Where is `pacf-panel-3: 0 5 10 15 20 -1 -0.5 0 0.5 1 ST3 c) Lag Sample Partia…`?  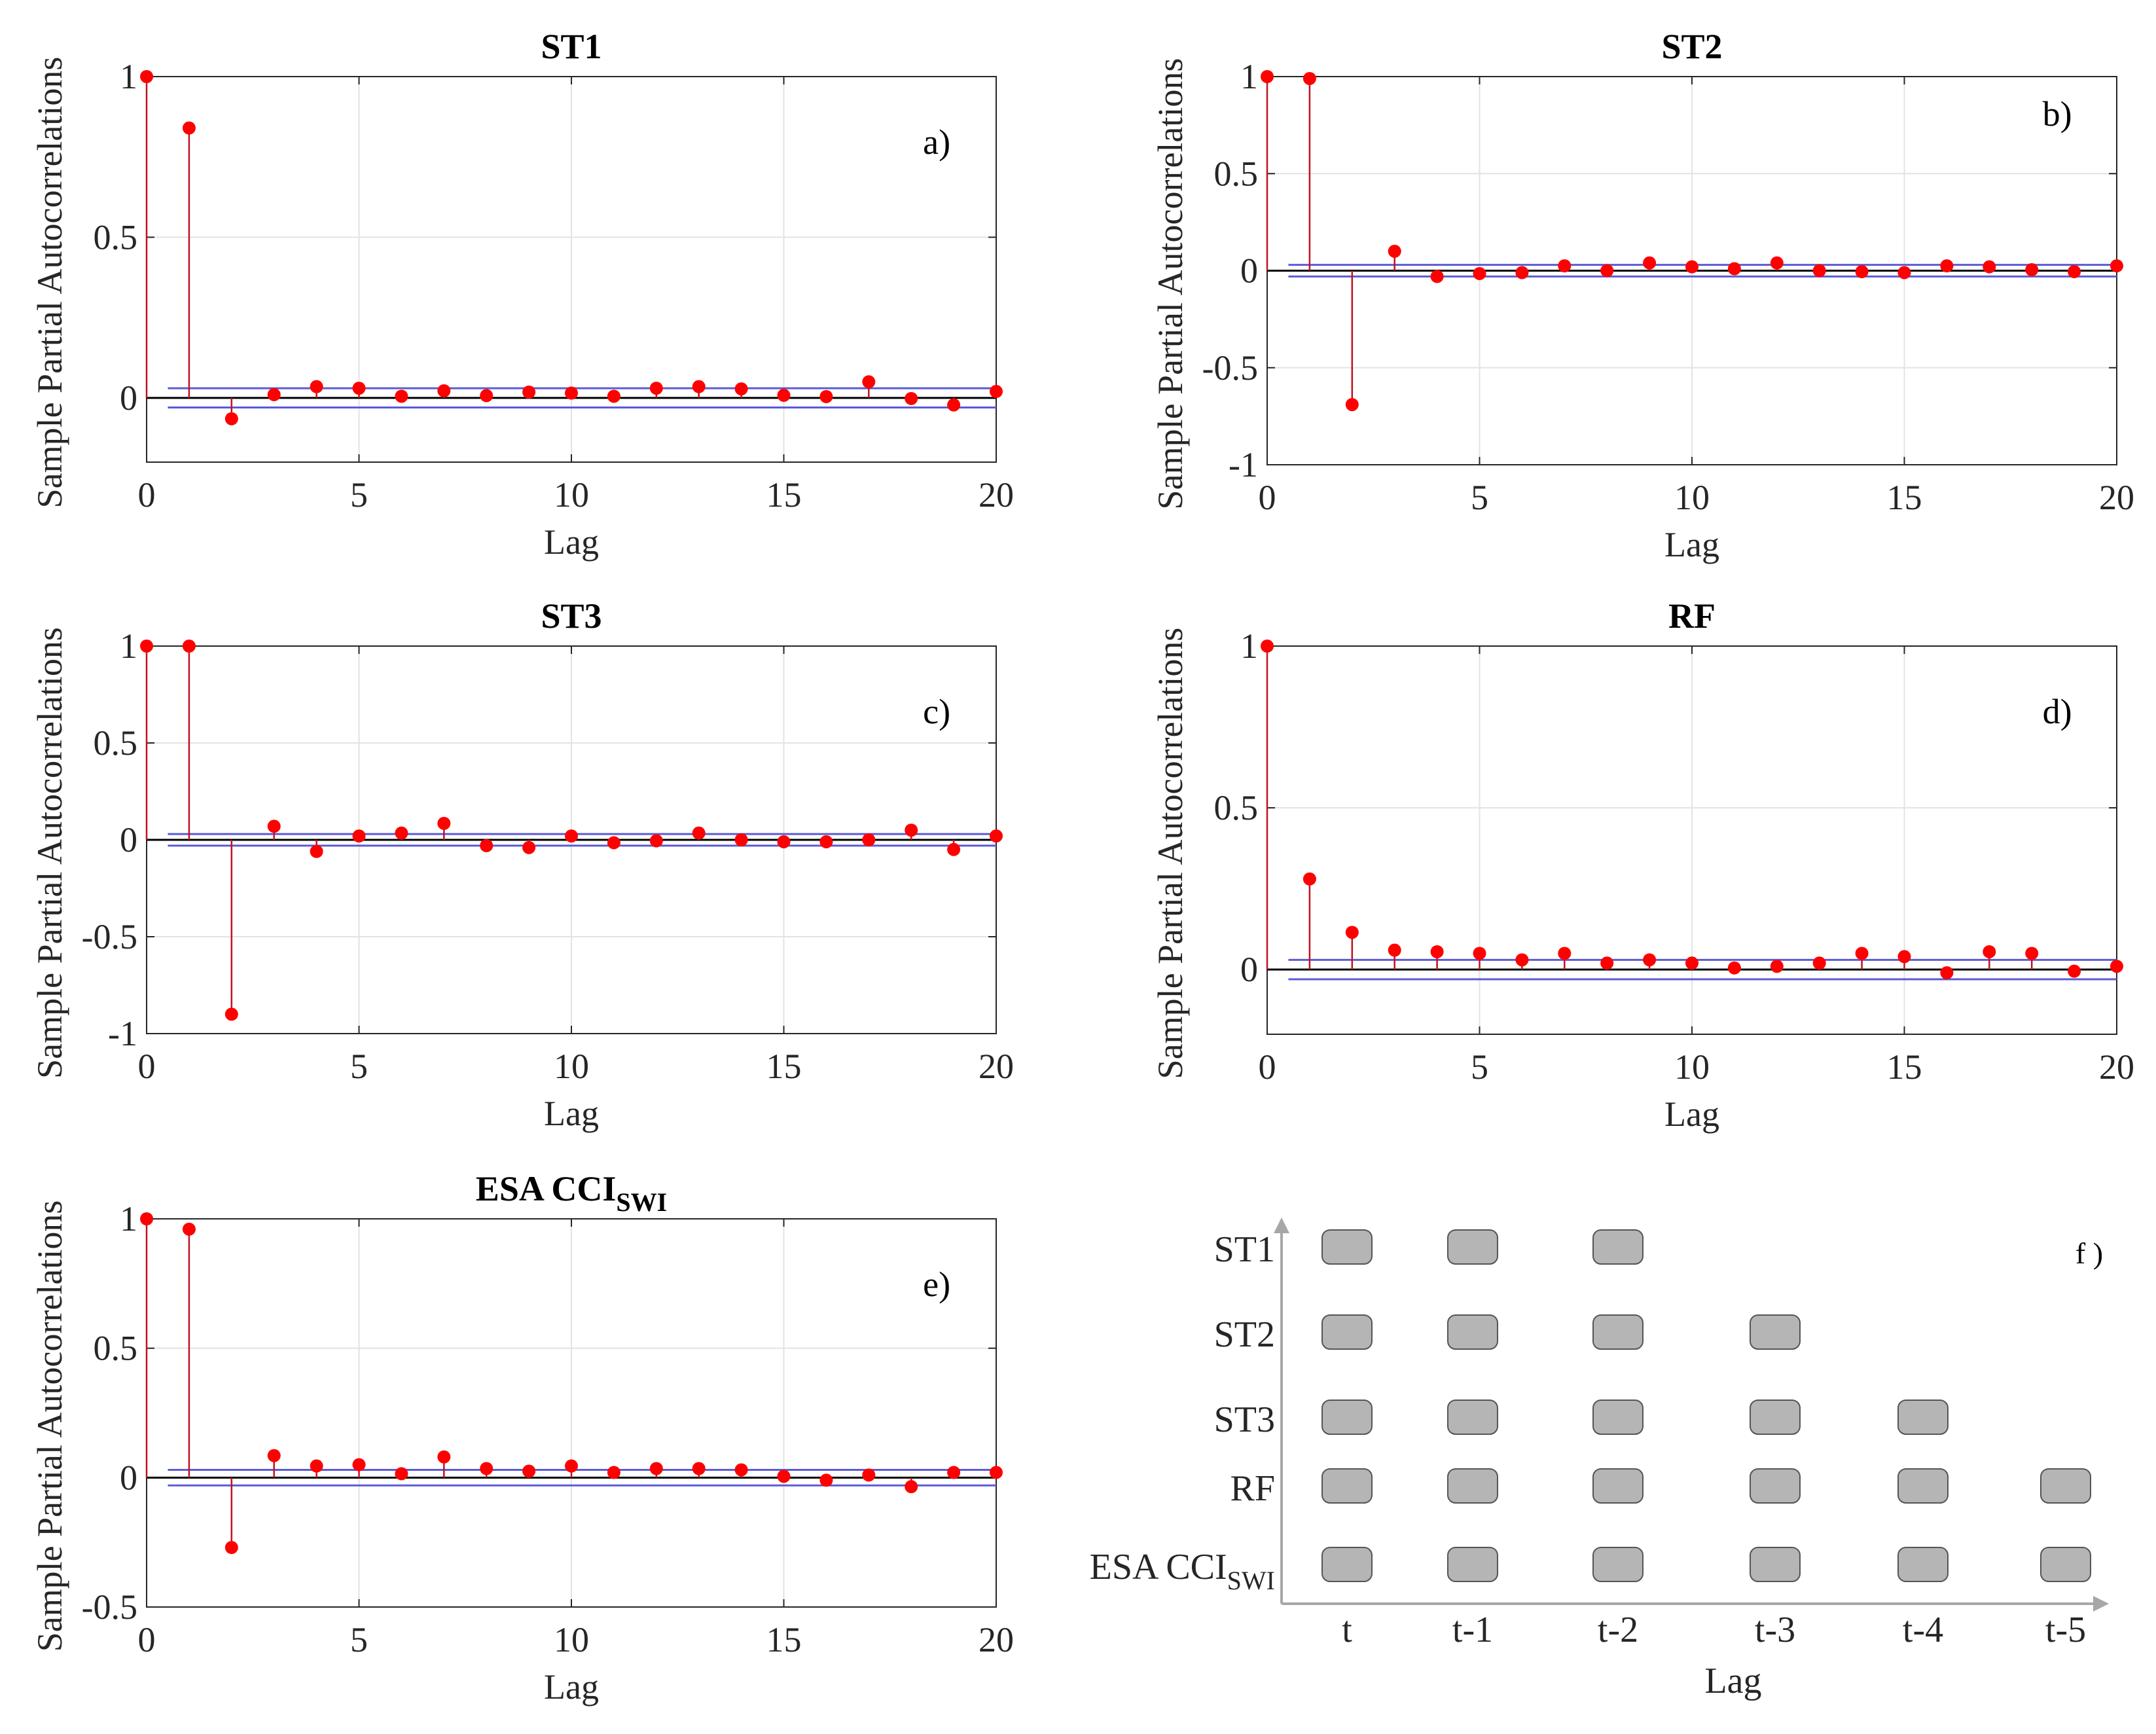 pacf-panel-3: 0 5 10 15 20 -1 -0.5 0 0.5 1 ST3 c) Lag Sample Partia… is located at coordinates (522, 865).